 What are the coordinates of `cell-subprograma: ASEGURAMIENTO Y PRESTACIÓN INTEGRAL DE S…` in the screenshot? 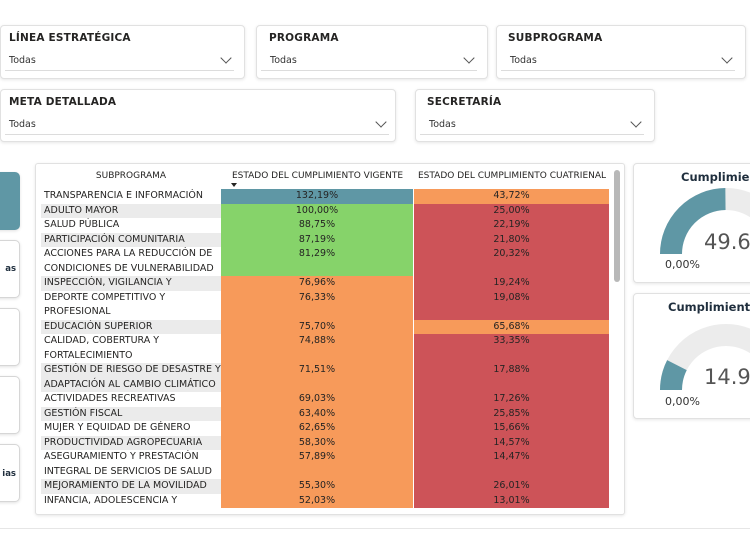 It's located at (131, 464).